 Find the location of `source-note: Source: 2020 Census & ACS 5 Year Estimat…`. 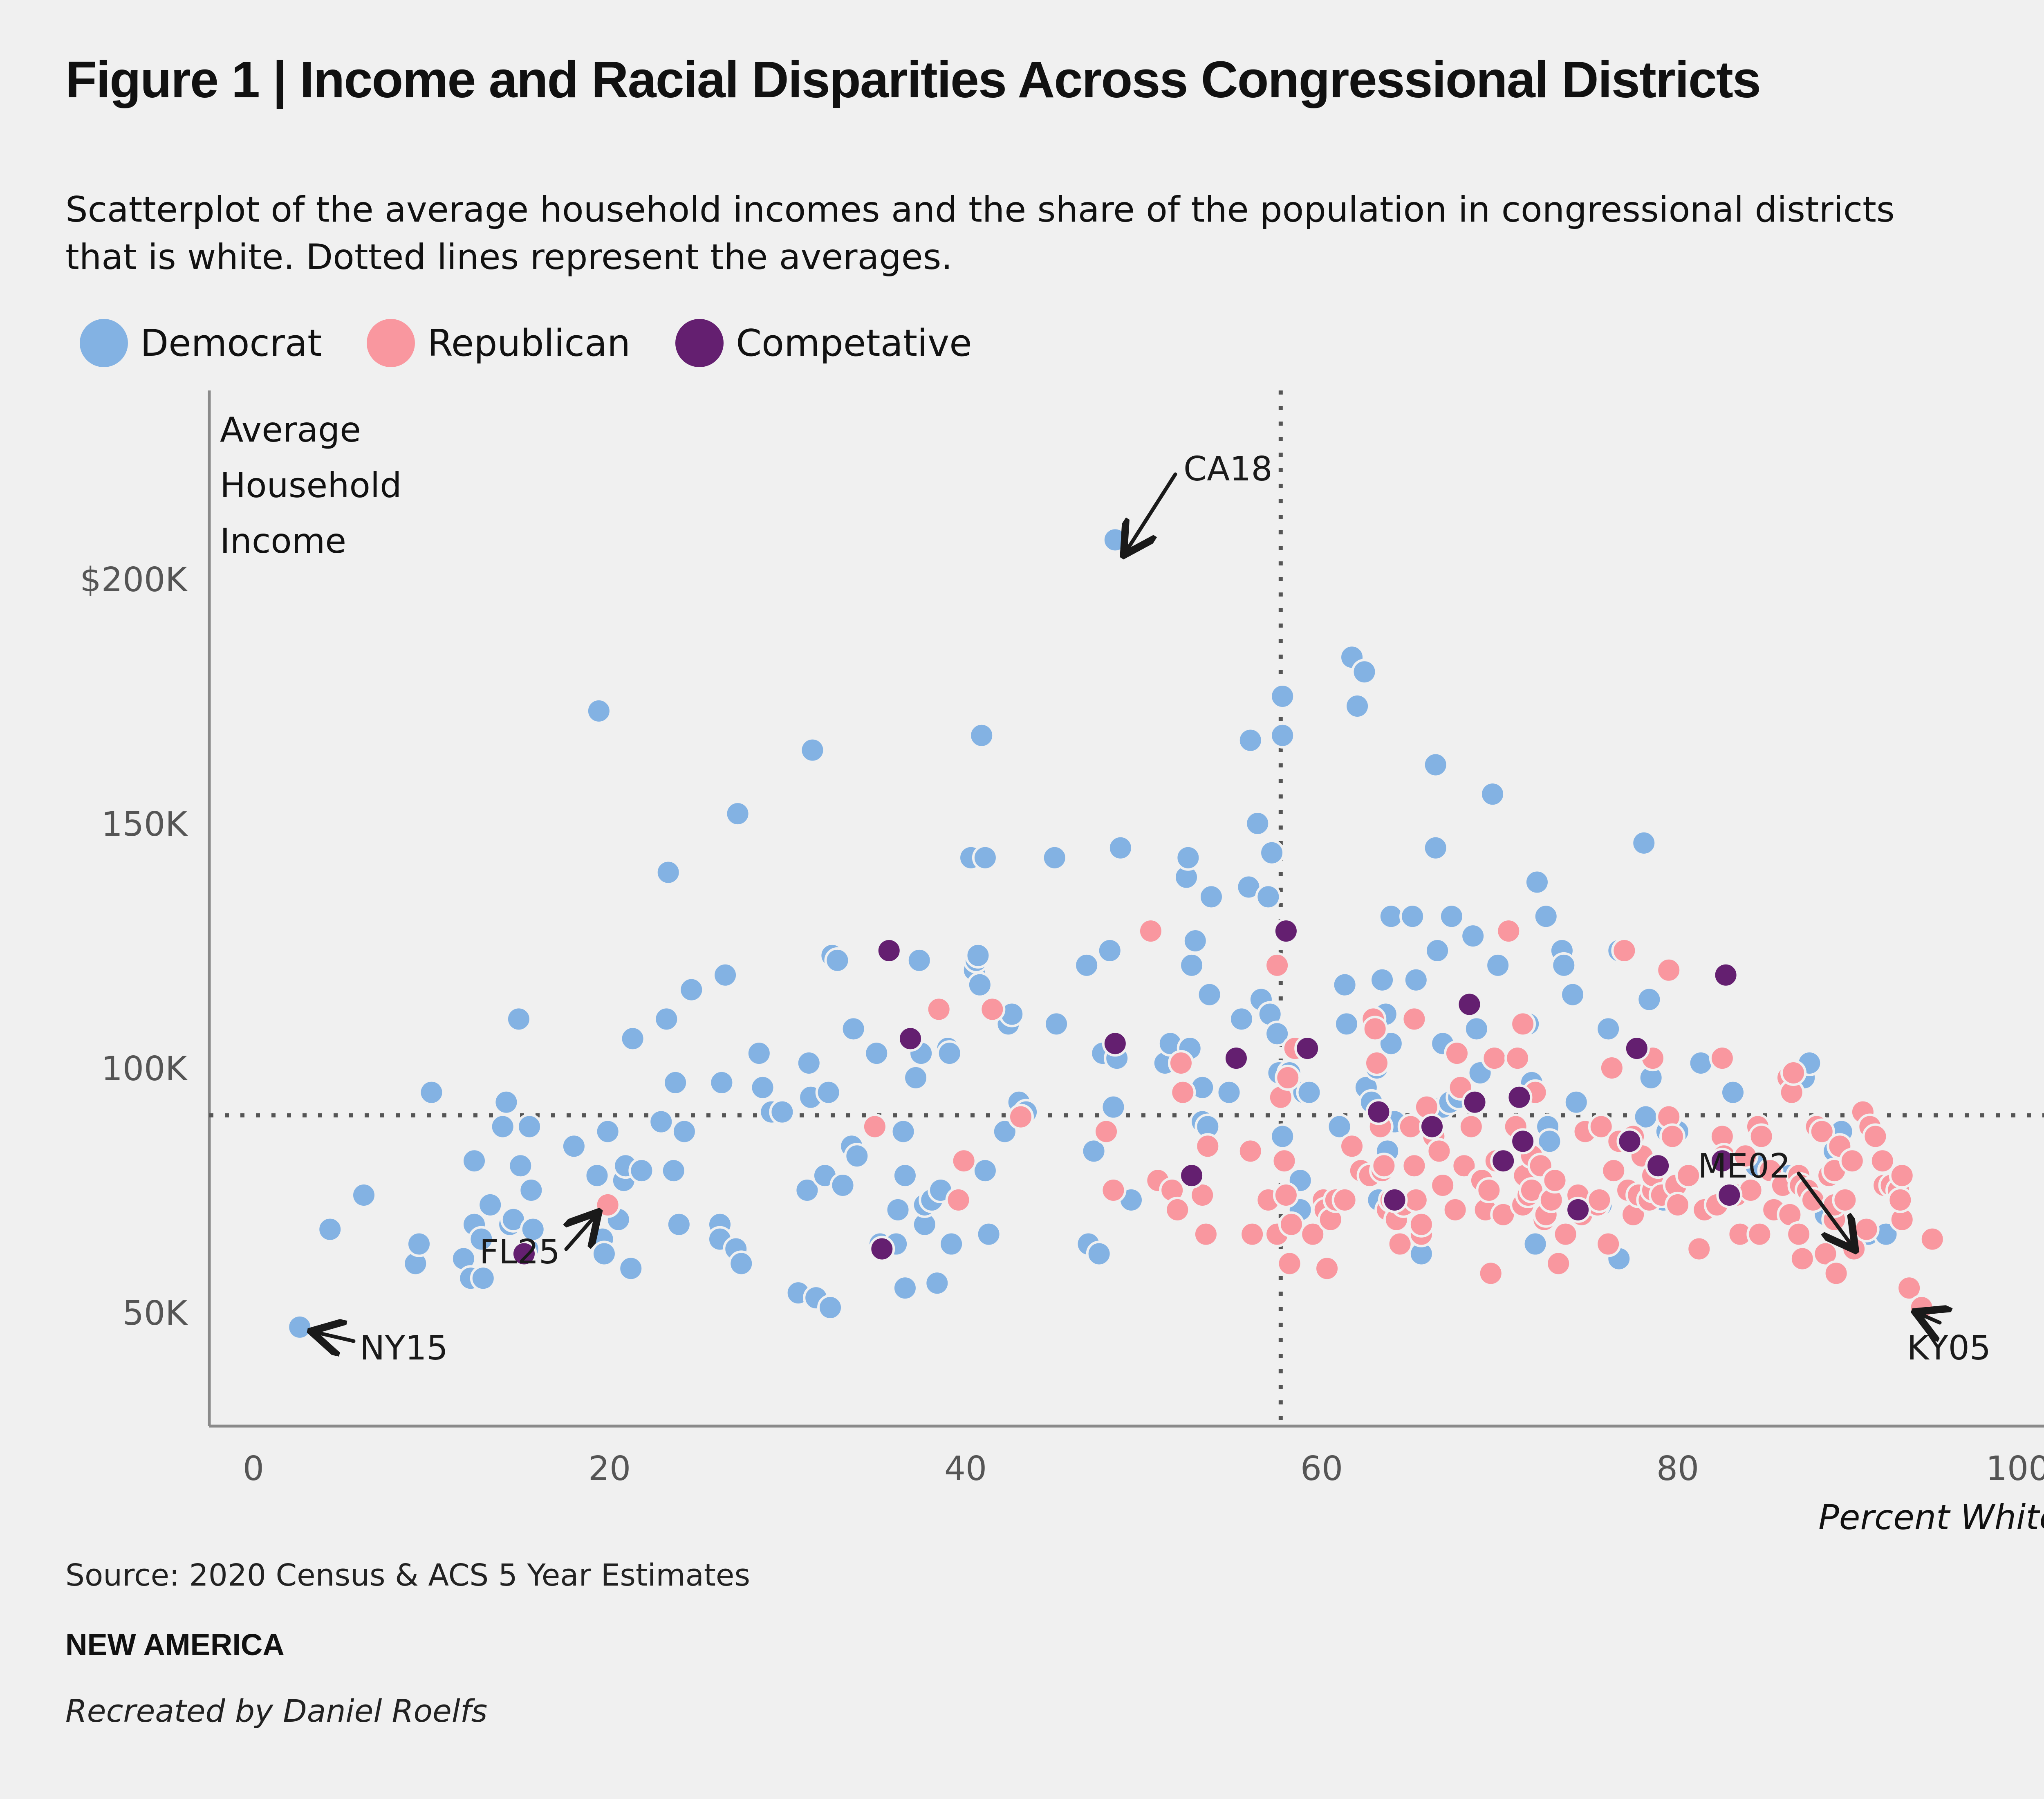

source-note: Source: 2020 Census & ACS 5 Year Estimat… is located at coordinates (408, 1576).